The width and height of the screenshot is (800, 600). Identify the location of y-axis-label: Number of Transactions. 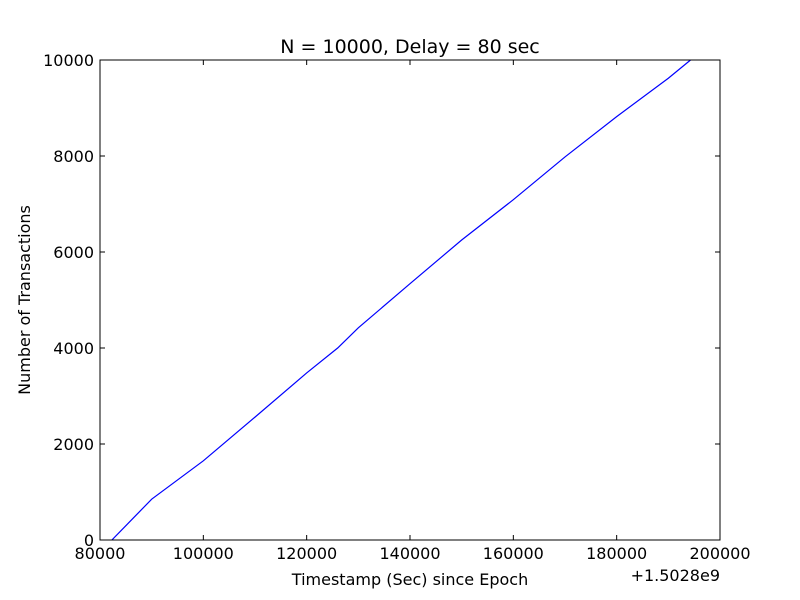
(24, 300).